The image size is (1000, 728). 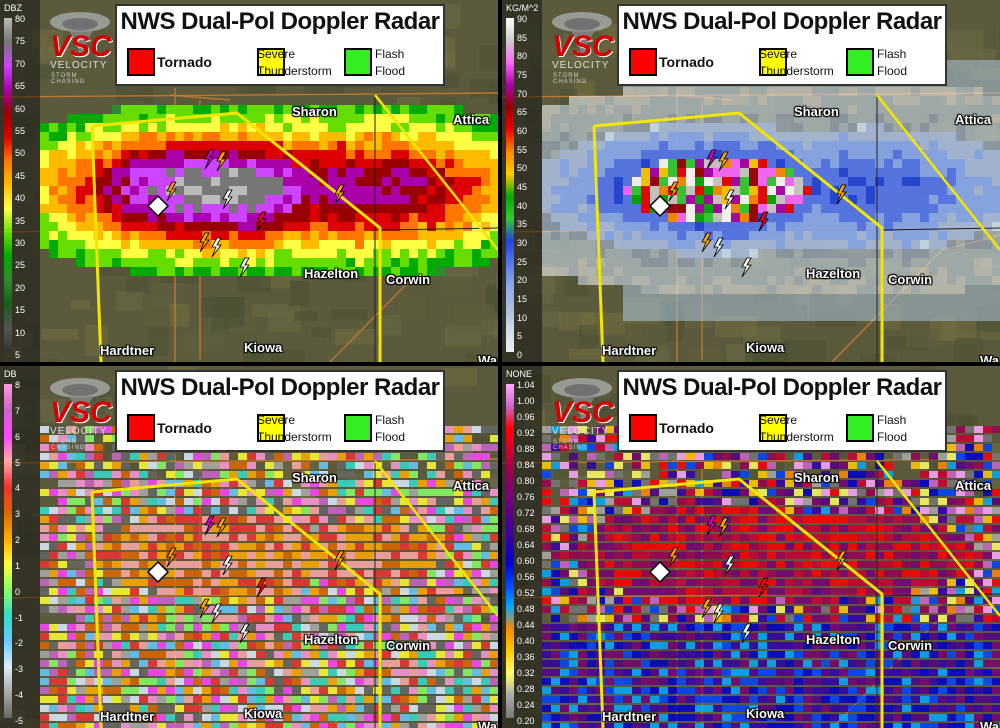 What do you see at coordinates (20, 547) in the screenshot?
I see `color-scale: DB 8 7 6 5 4 3 2 1 0 -1 -2 -3 -4 -5` at bounding box center [20, 547].